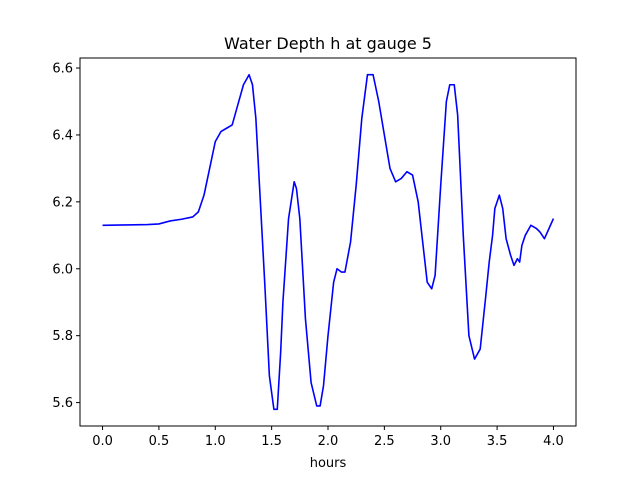 The width and height of the screenshot is (640, 480). What do you see at coordinates (271, 441) in the screenshot?
I see `x-tick-label: 1.5` at bounding box center [271, 441].